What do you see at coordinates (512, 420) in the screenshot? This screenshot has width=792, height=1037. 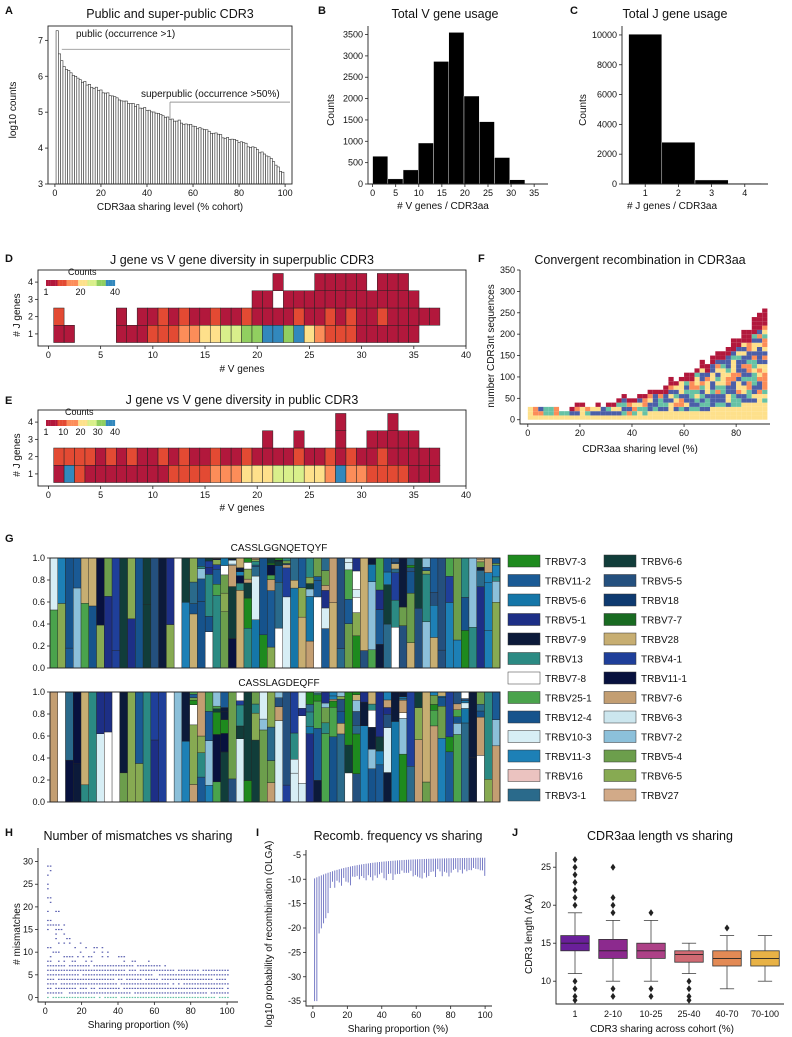 I see `y-tick-label: 0` at bounding box center [512, 420].